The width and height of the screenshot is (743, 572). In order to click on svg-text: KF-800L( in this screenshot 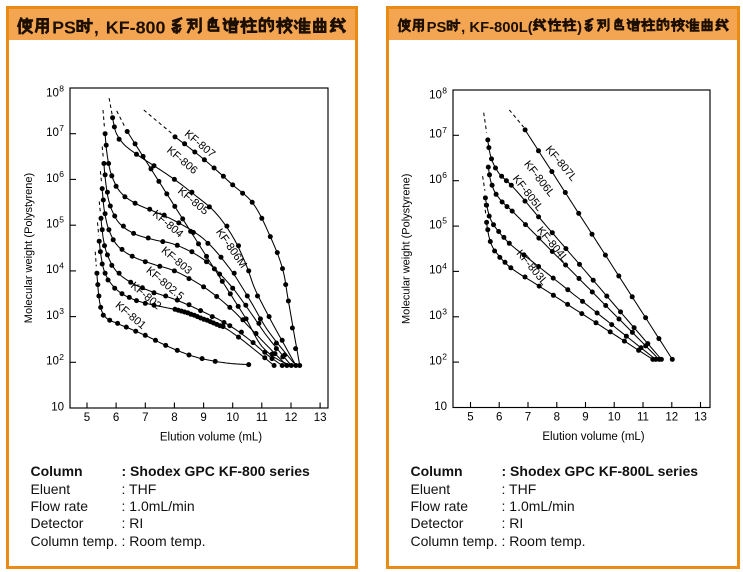, I will do `click(500, 28)`.